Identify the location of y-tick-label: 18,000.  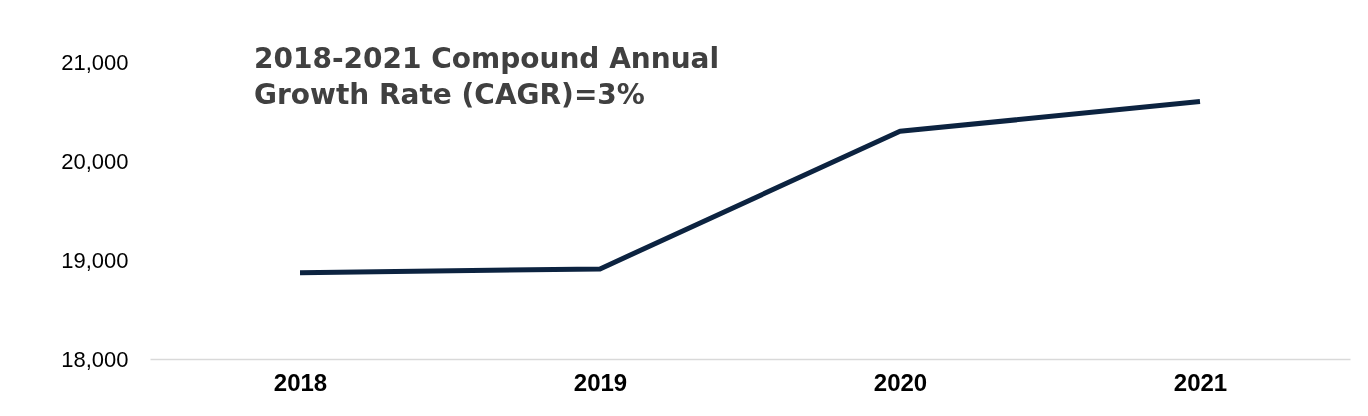
(95, 359).